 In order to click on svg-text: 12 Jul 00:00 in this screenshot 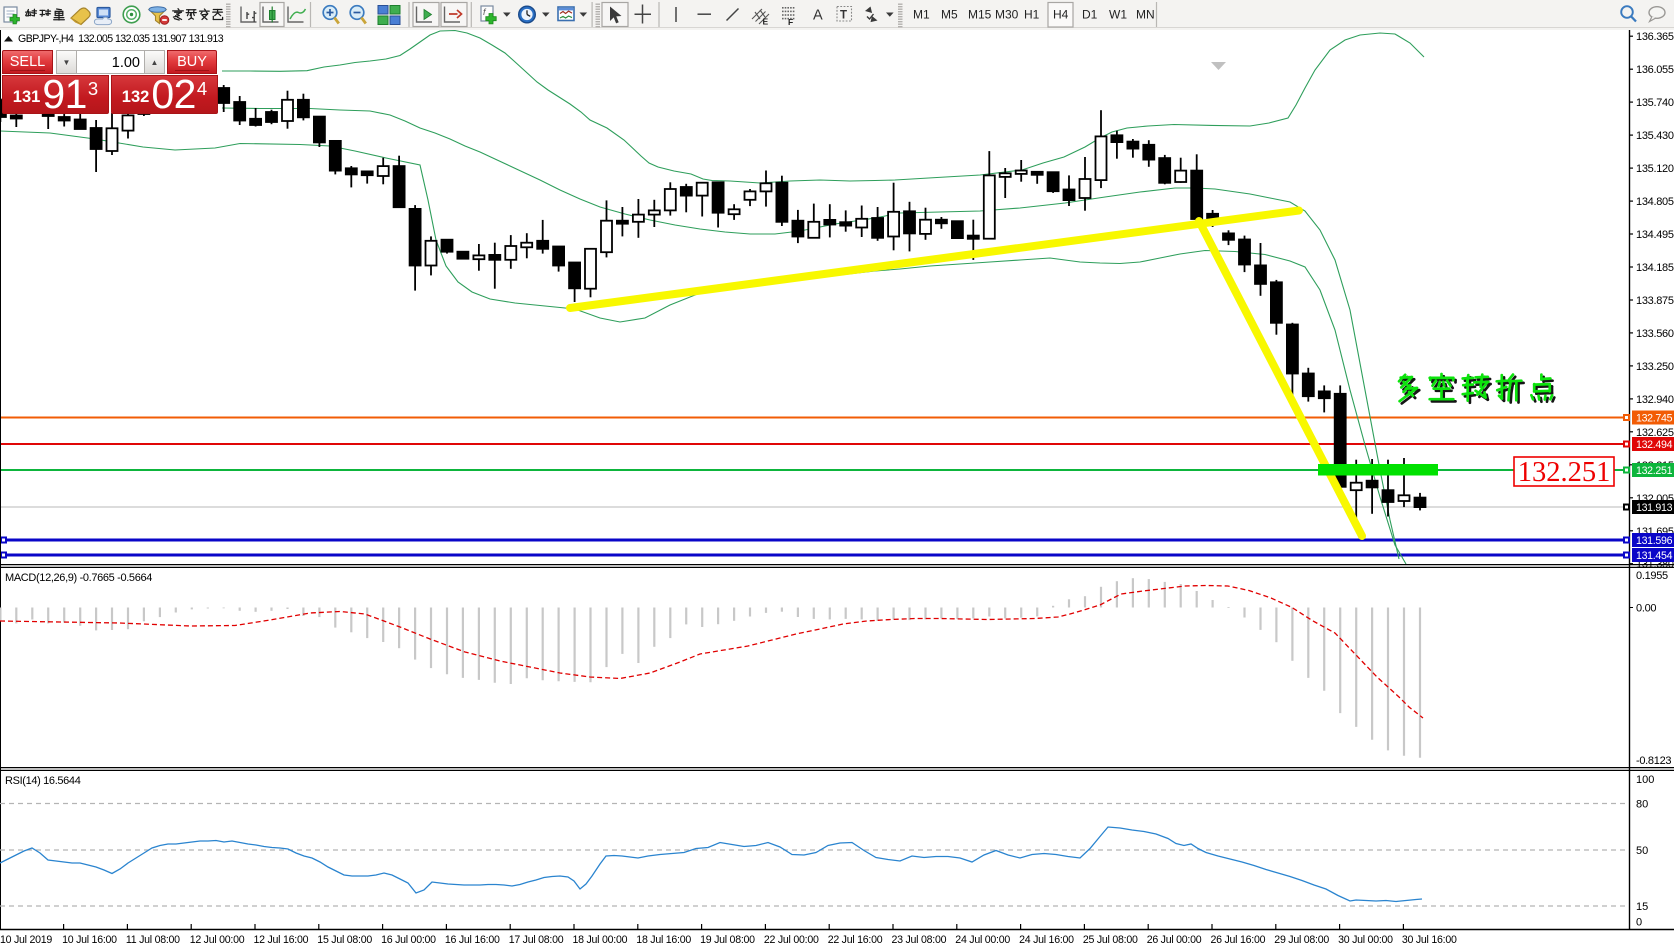, I will do `click(217, 940)`.